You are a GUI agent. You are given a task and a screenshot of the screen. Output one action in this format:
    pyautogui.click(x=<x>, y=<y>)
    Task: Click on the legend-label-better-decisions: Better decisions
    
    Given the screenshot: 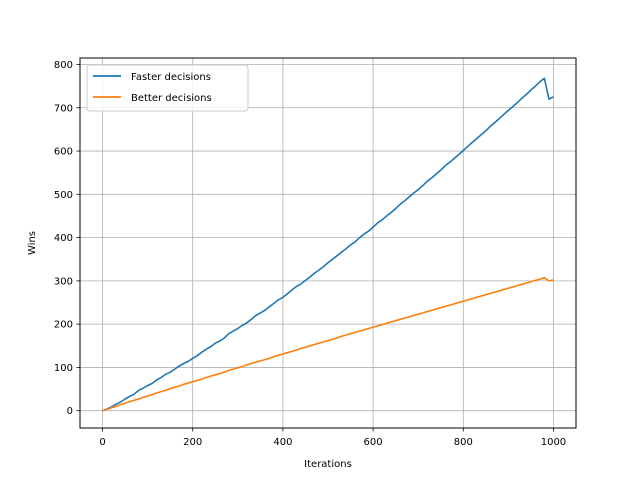 What is the action you would take?
    pyautogui.click(x=171, y=98)
    